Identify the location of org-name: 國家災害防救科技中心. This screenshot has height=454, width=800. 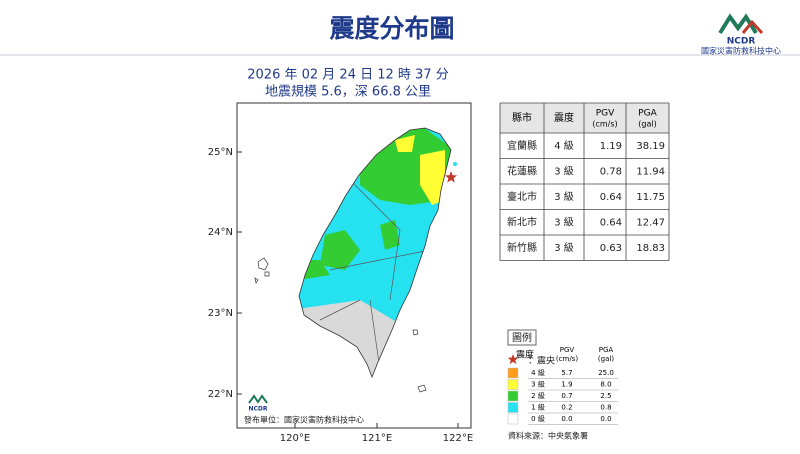
(741, 51).